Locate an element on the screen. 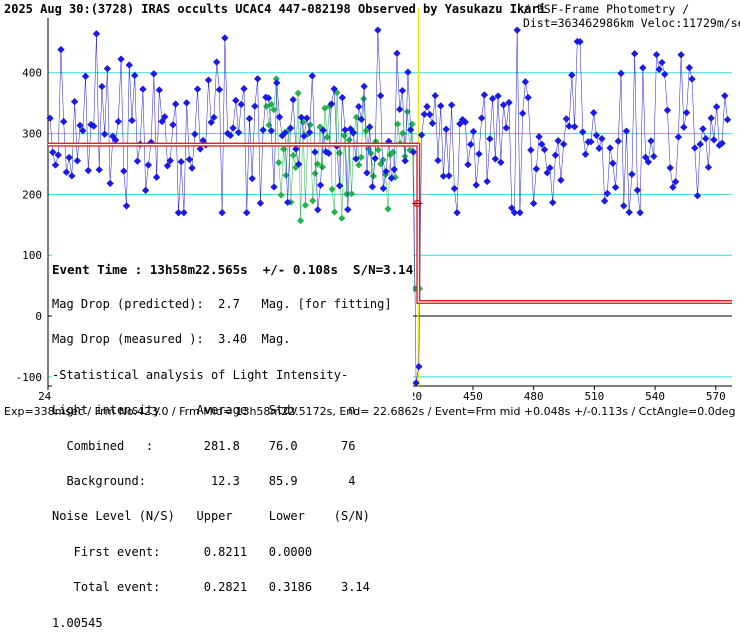 This screenshot has height=641, width=740. y-tick-label-0: 0 is located at coordinates (38, 316).